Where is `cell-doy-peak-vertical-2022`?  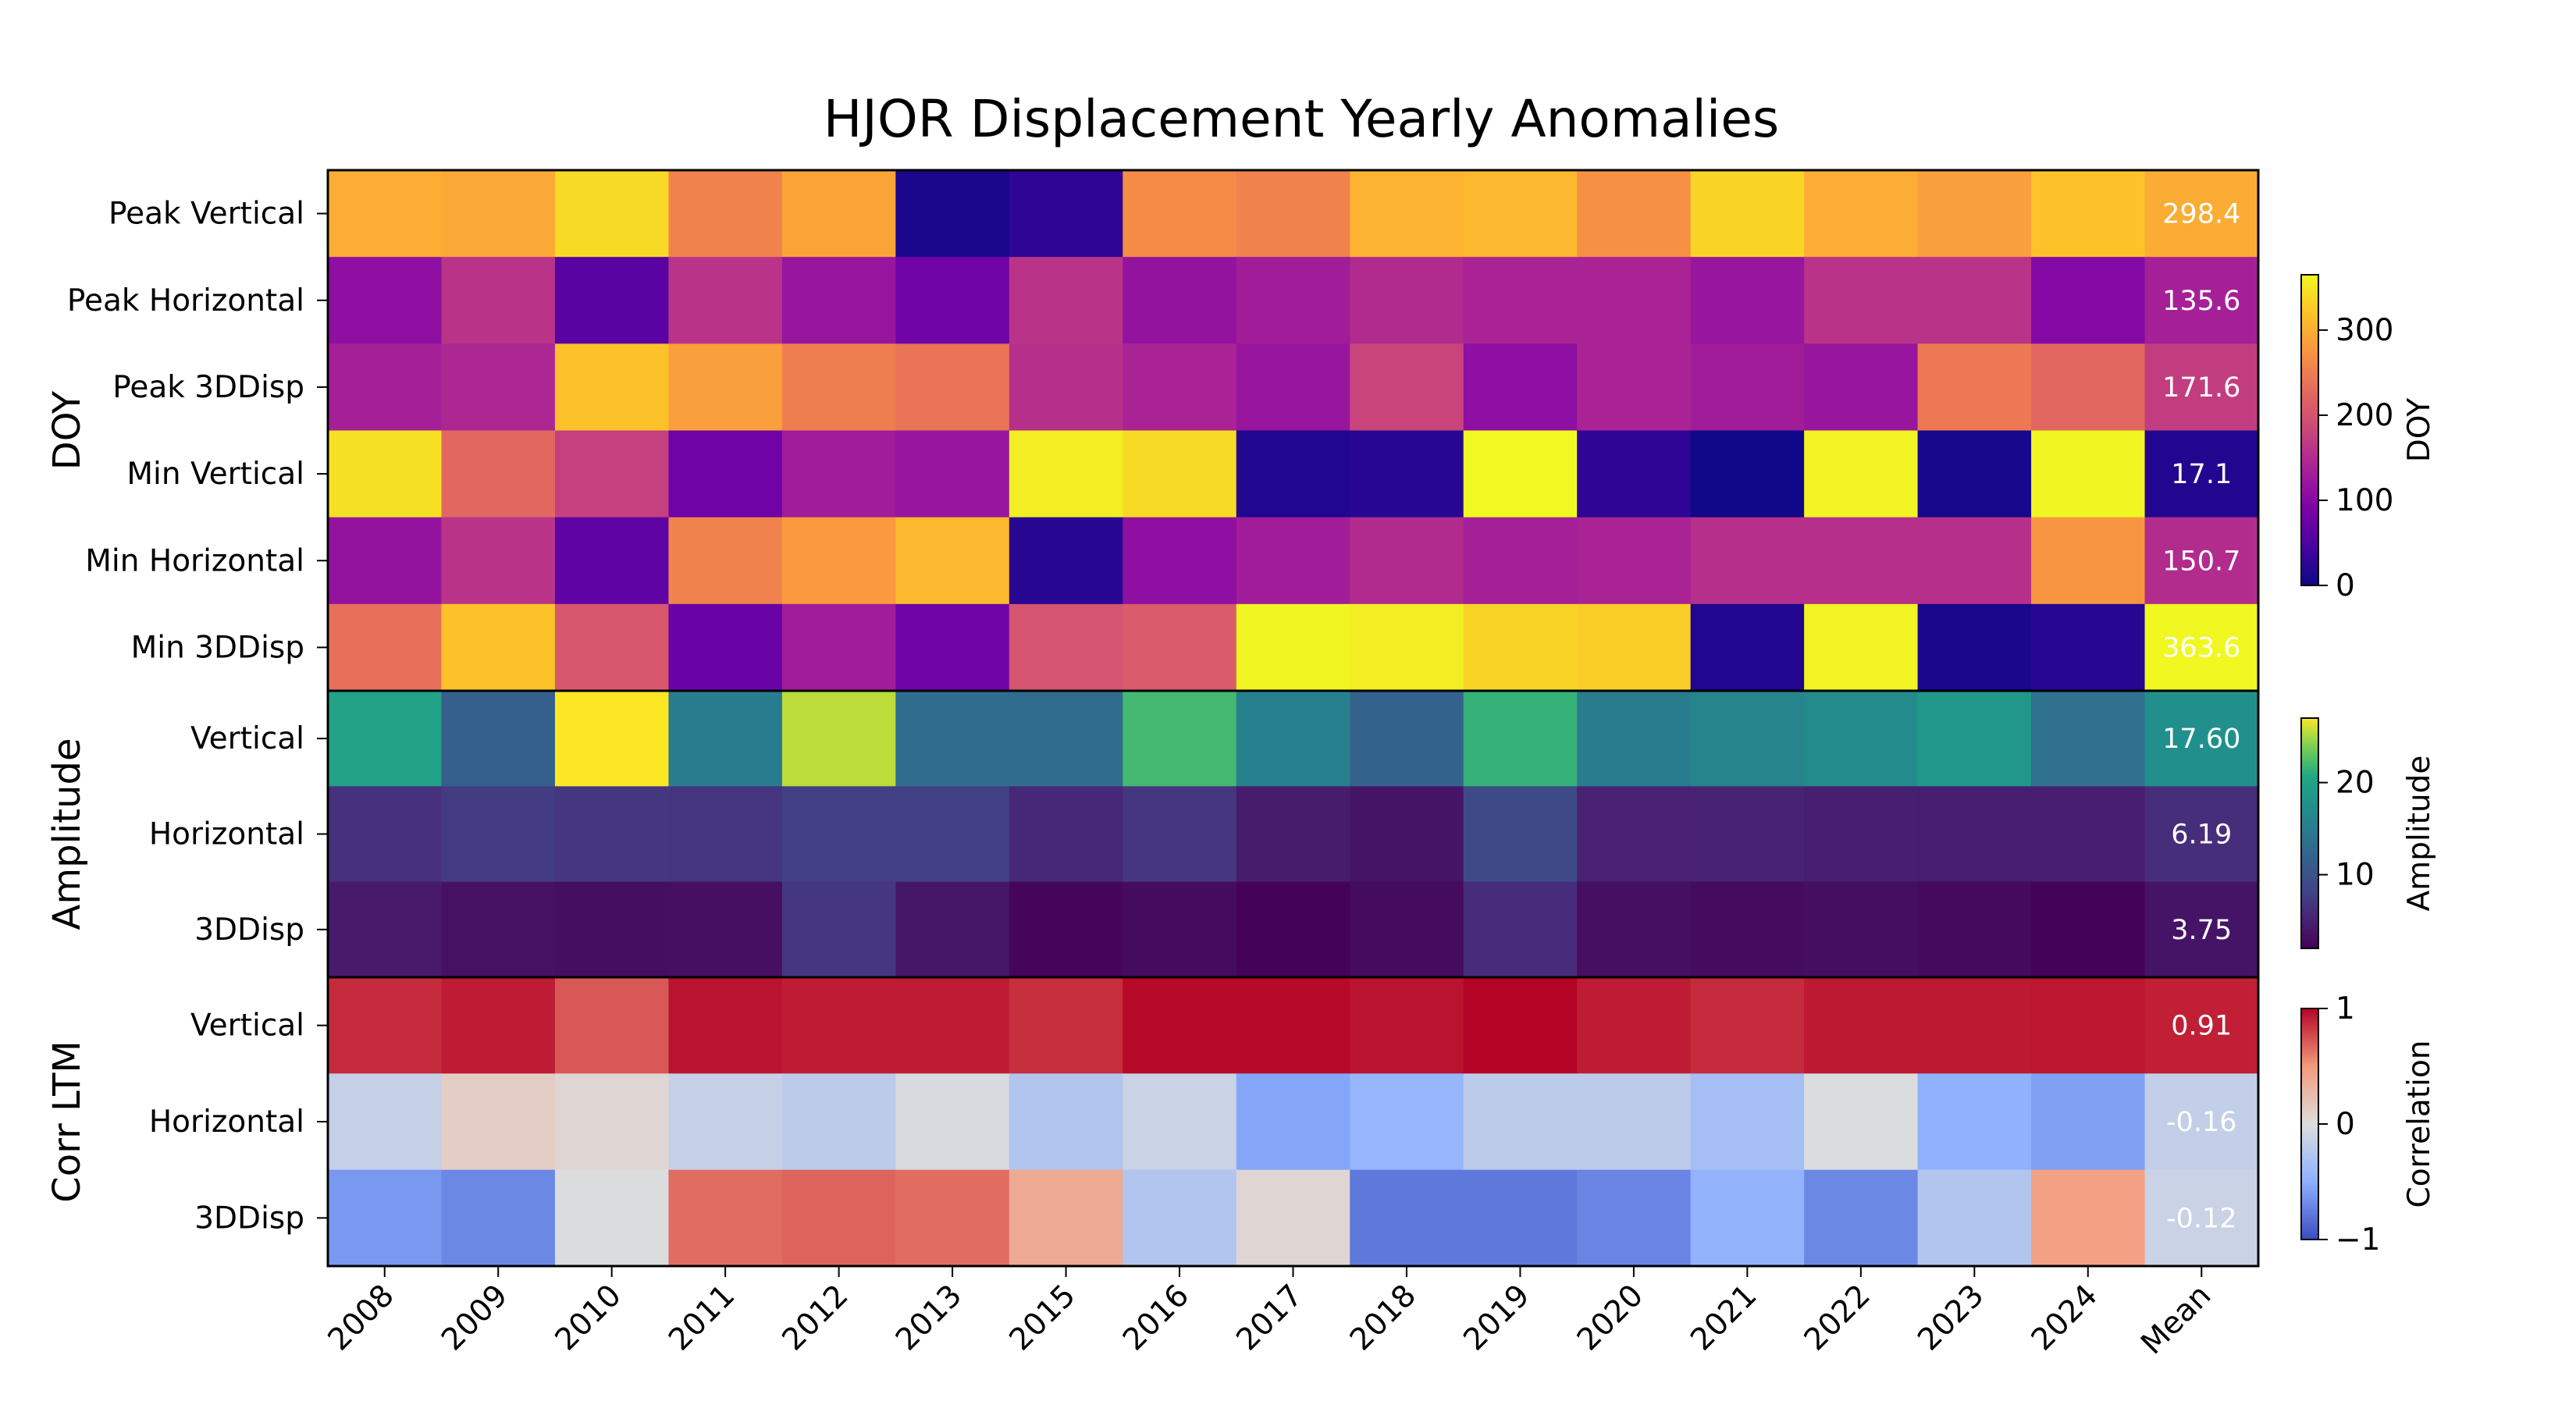 cell-doy-peak-vertical-2022 is located at coordinates (1861, 214).